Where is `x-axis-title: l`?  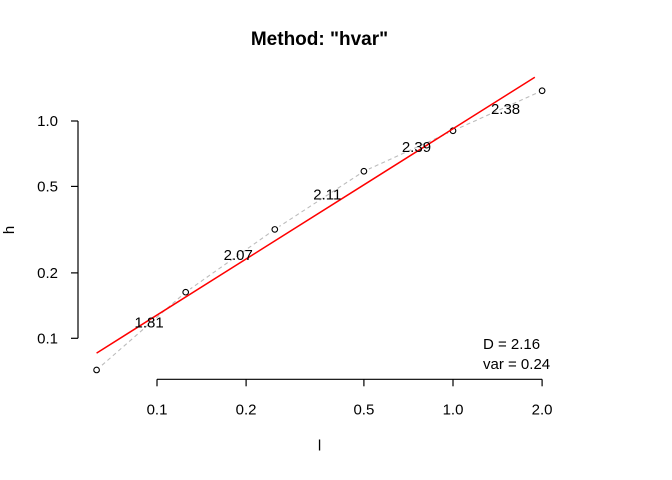
x-axis-title: l is located at coordinates (319, 446).